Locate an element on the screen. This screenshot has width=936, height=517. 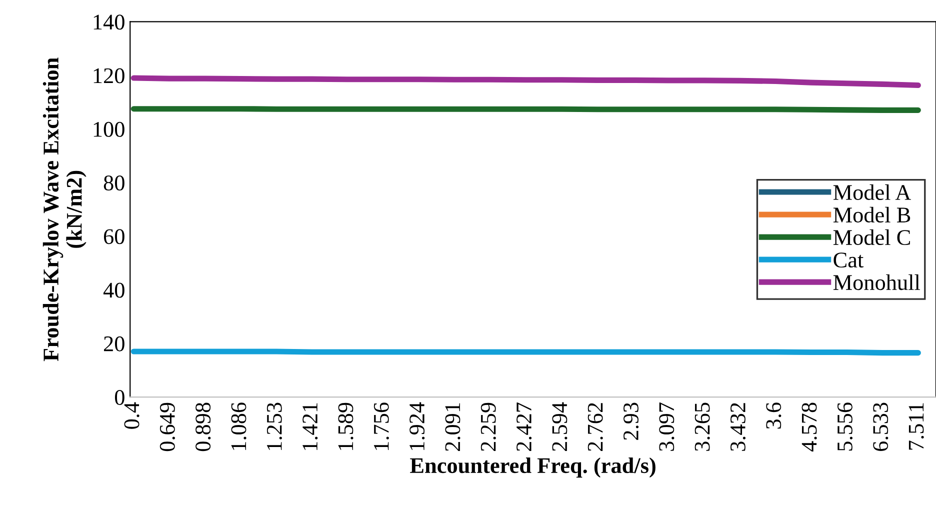
y-tick-label: 120 is located at coordinates (109, 76).